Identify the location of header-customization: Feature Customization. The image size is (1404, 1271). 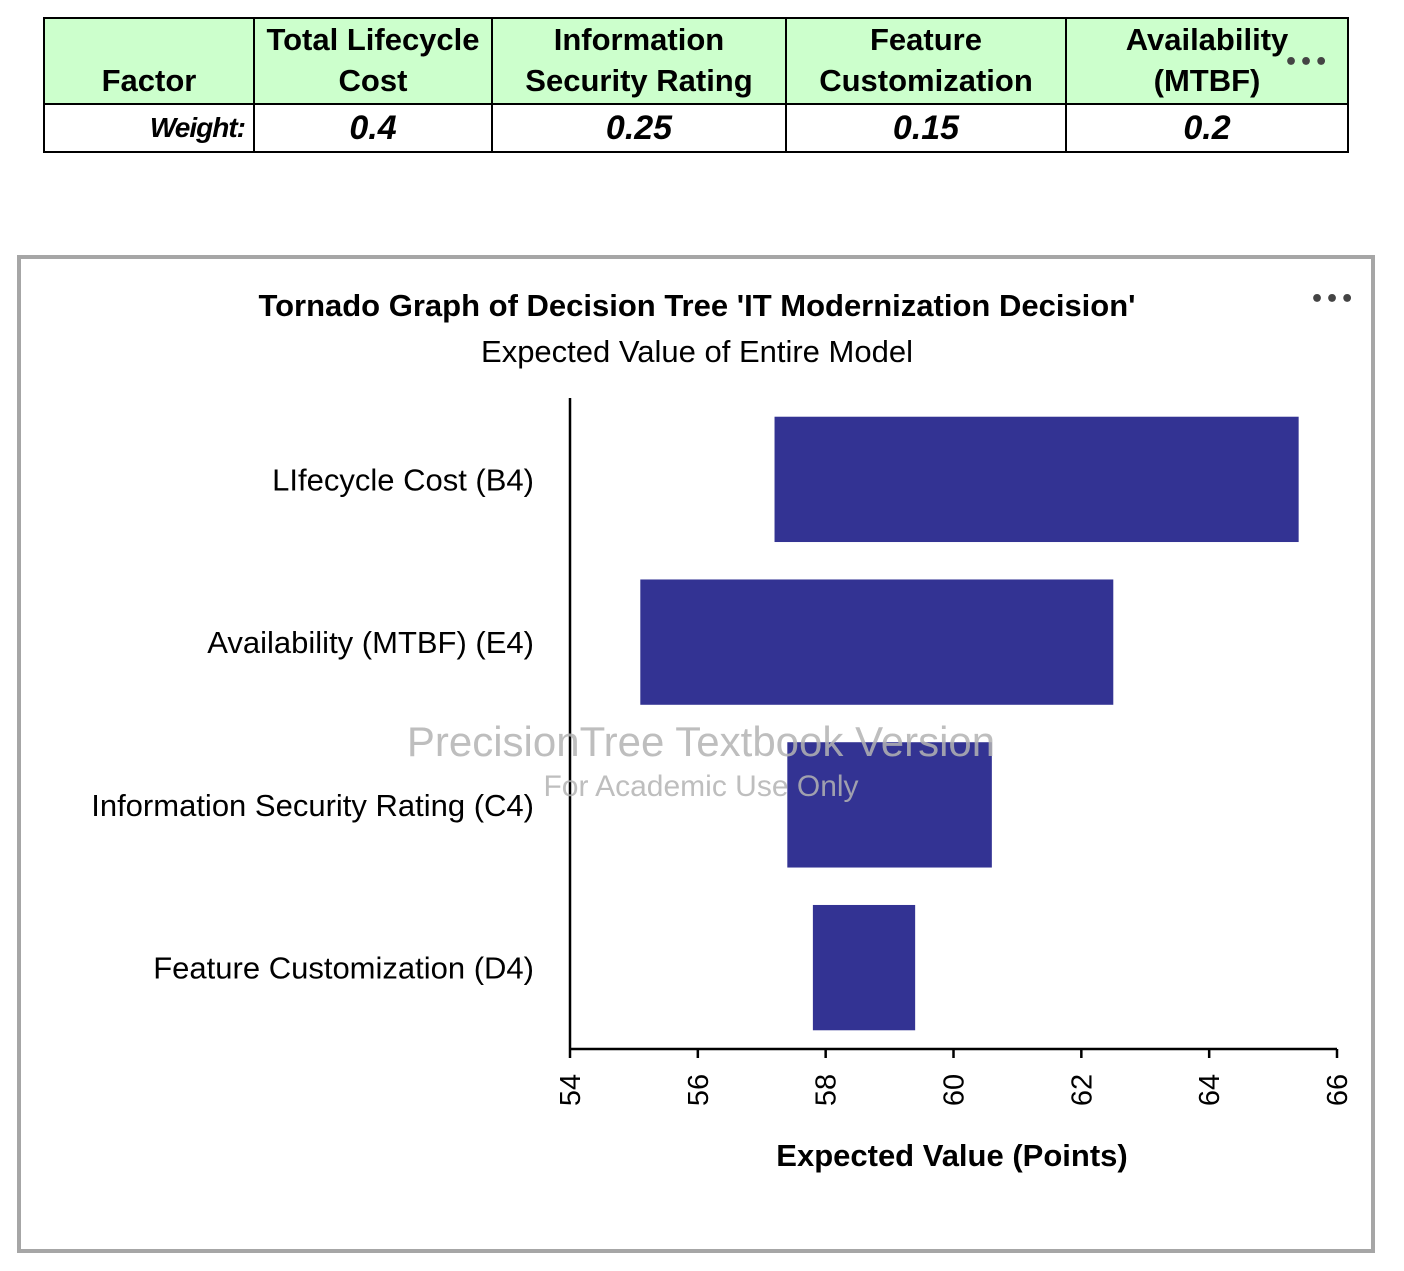
(926, 61).